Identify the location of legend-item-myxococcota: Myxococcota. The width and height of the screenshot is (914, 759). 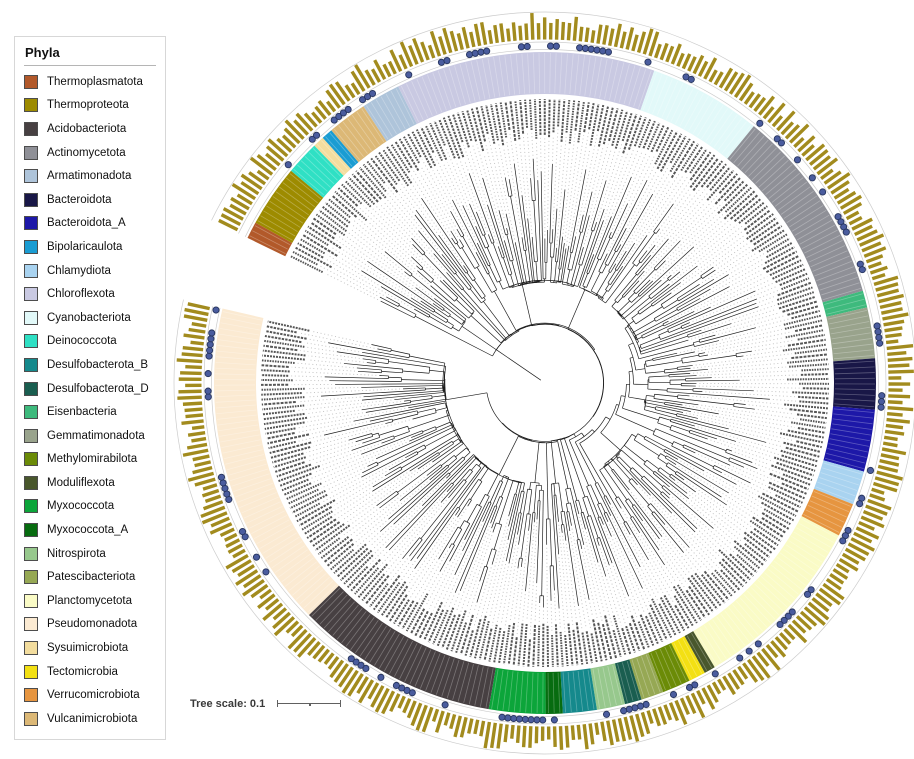
(90, 507).